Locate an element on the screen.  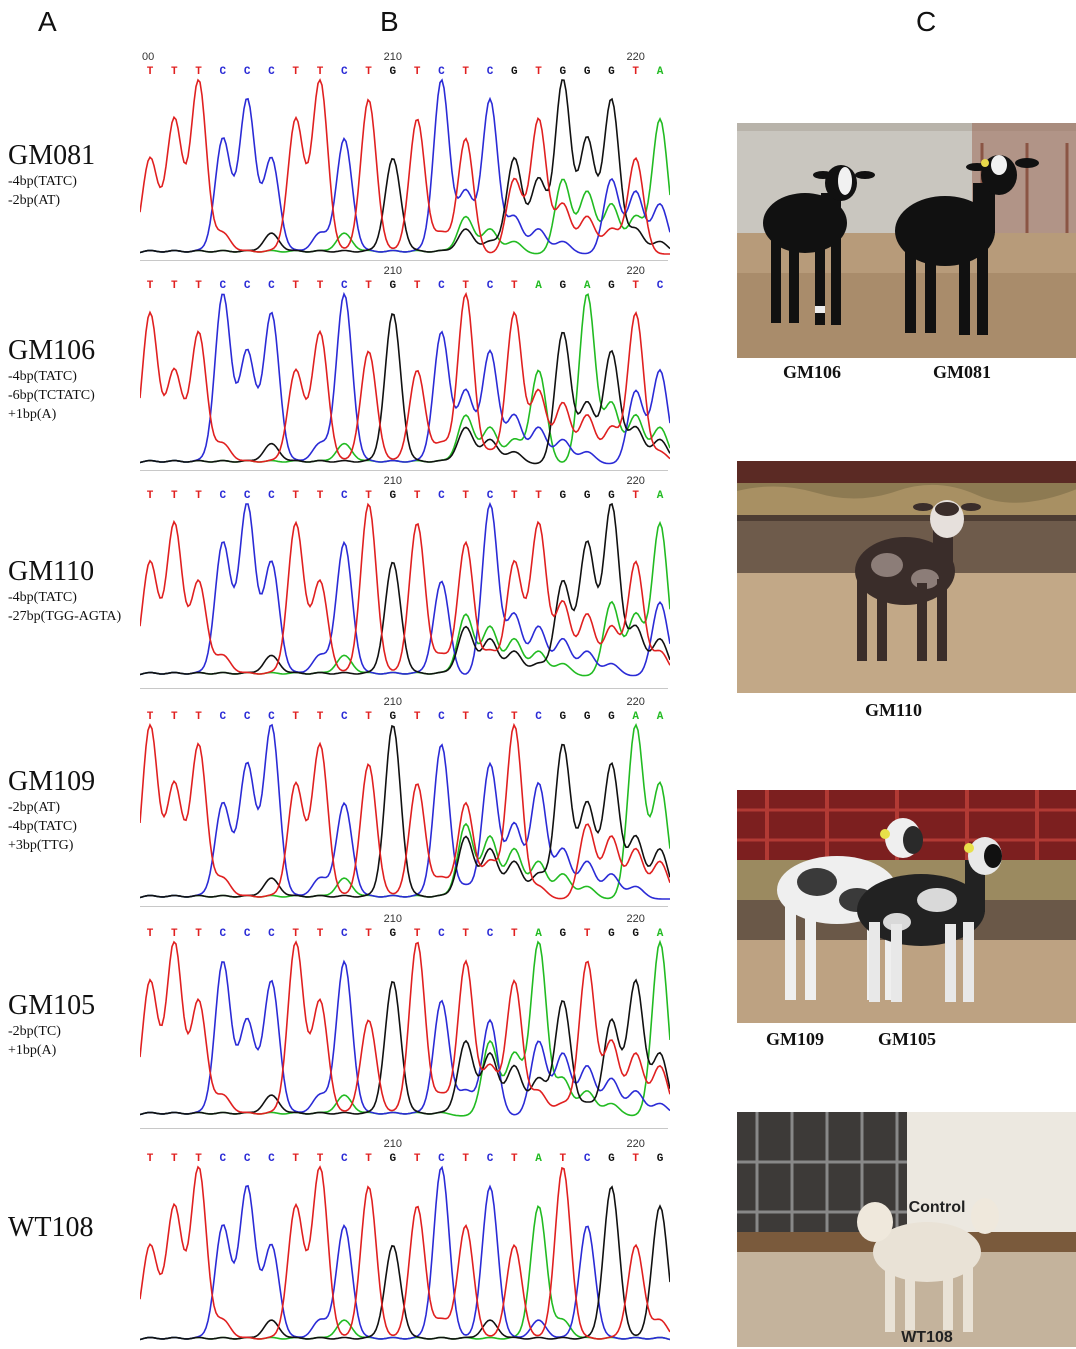
overlay-control: Control is located at coordinates (937, 1207).